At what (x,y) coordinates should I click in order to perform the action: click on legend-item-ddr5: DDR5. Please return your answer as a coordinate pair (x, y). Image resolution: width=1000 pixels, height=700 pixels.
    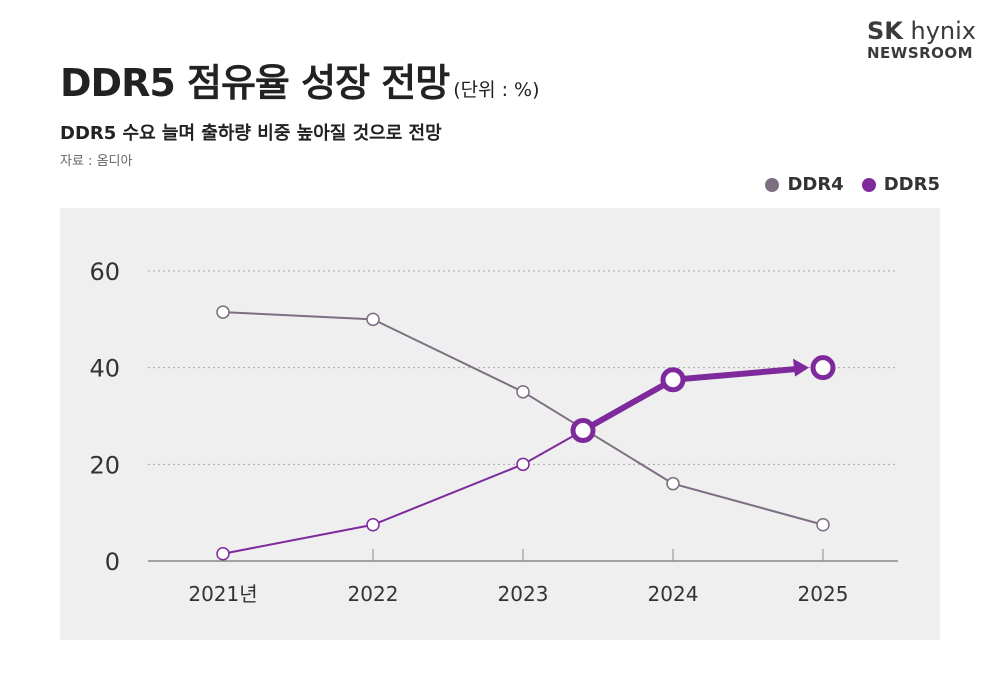
    Looking at the image, I should click on (900, 184).